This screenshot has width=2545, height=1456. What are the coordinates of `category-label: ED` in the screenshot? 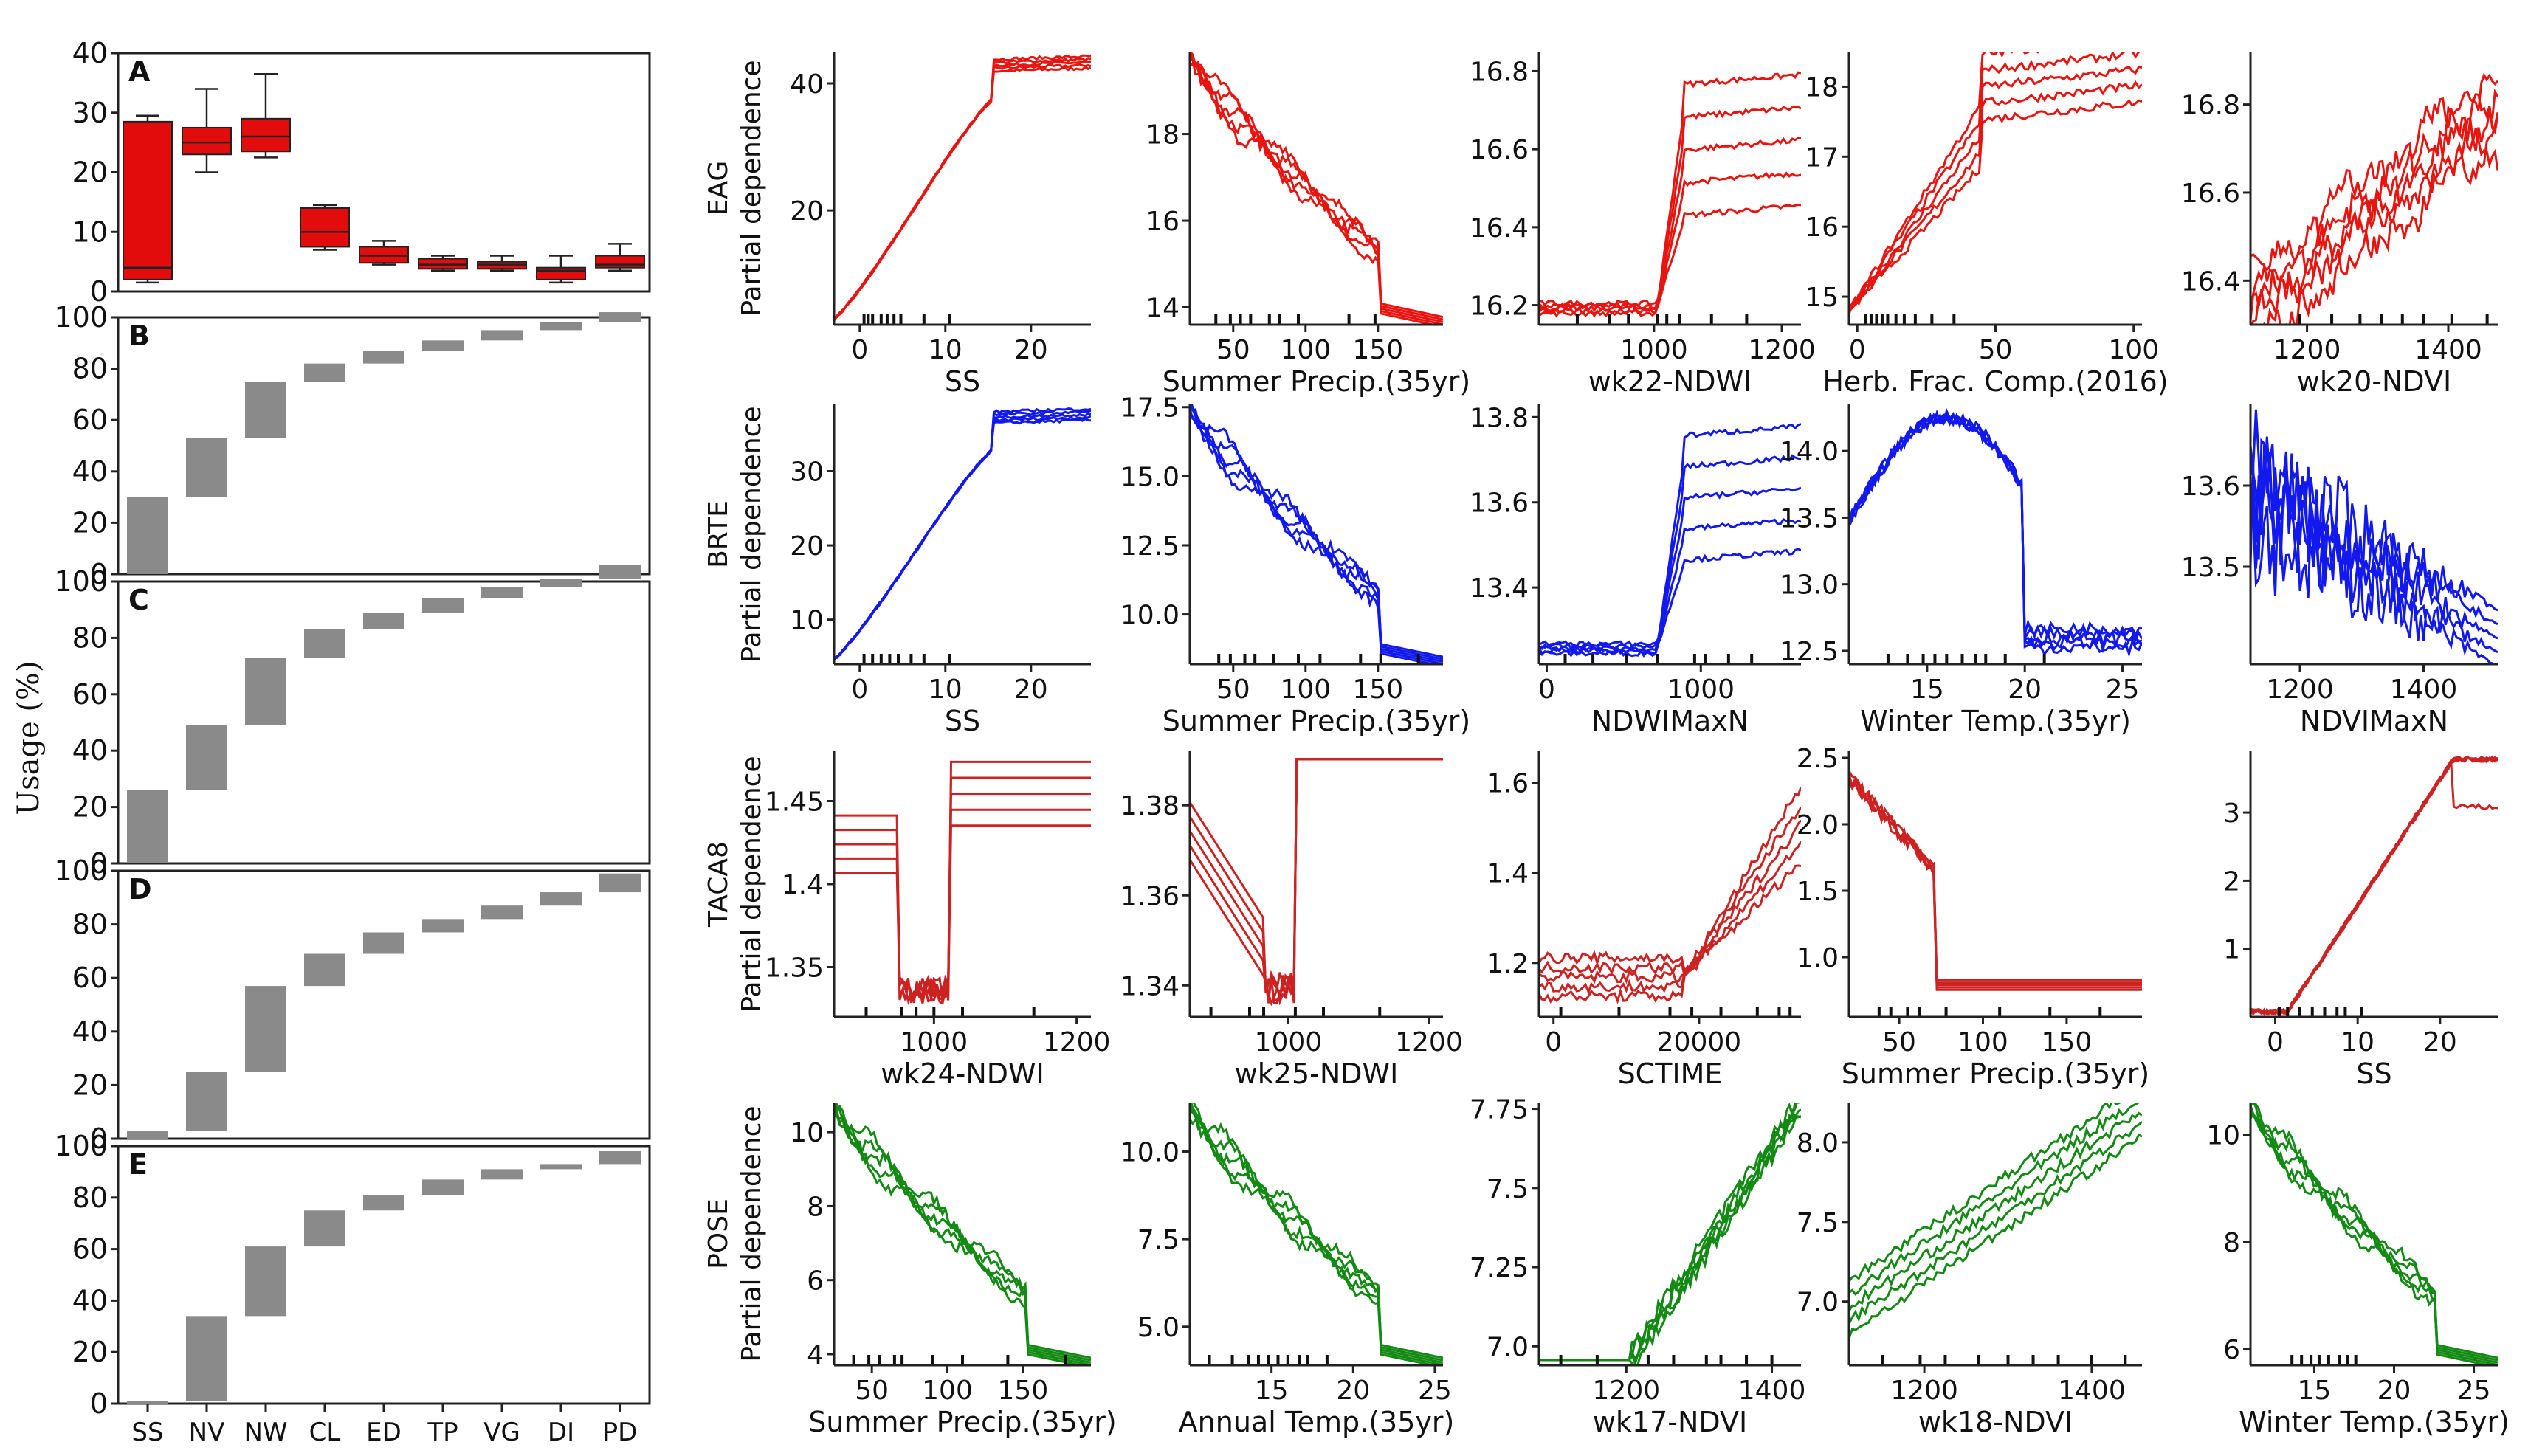 It's located at (384, 1432).